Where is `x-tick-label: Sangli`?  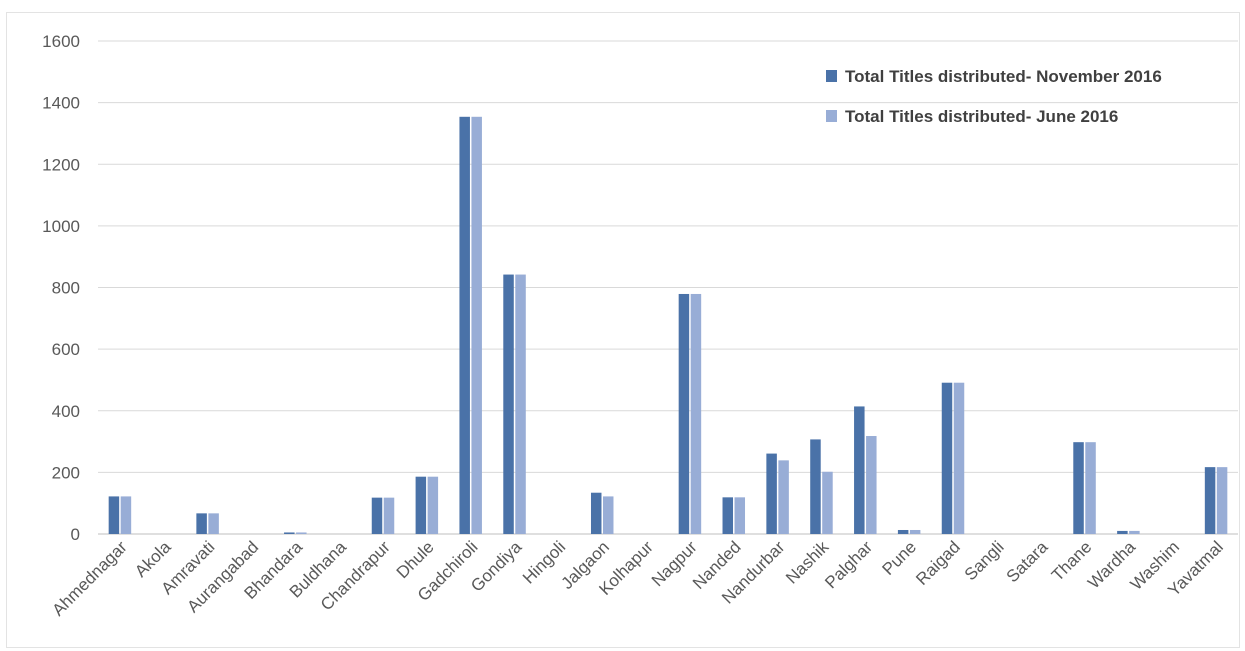
x-tick-label: Sangli is located at coordinates (984, 560).